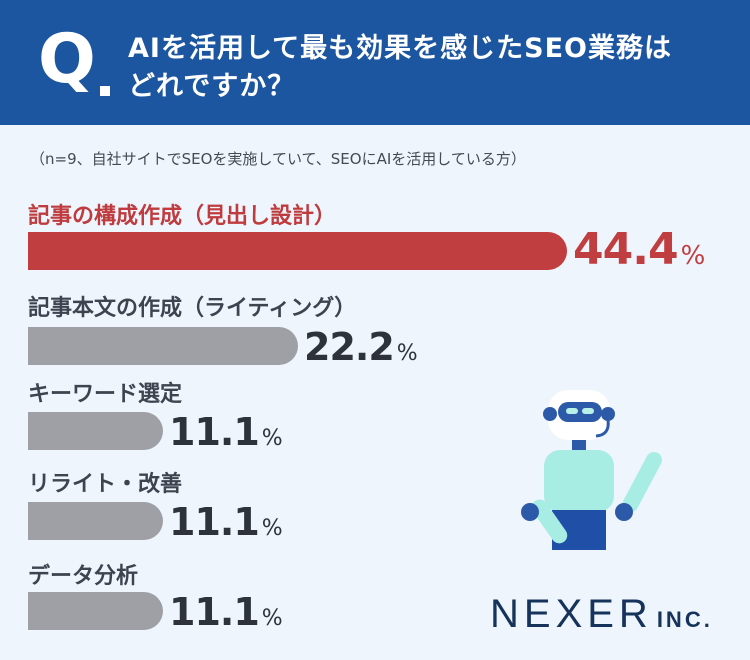 This screenshot has width=750, height=660. Describe the element at coordinates (105, 484) in the screenshot. I see `category-label: リライト・改善` at that location.